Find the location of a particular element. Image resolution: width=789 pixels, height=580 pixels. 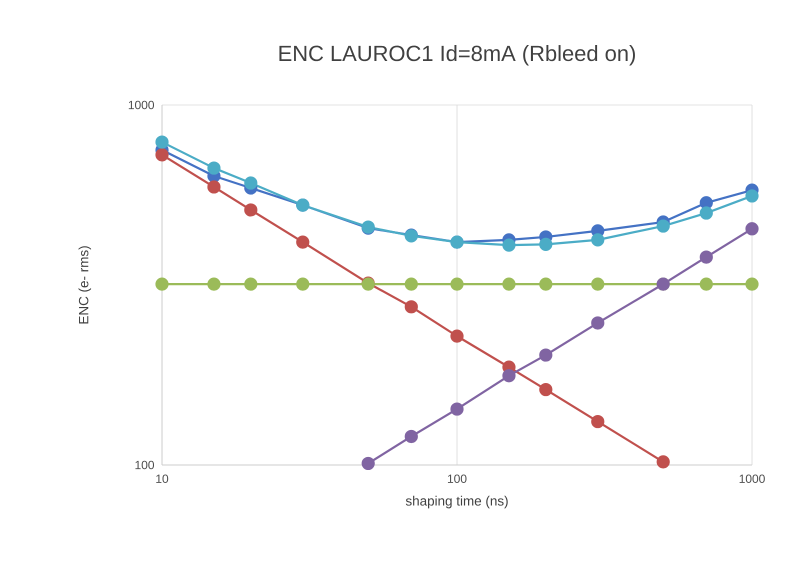

x-axis-title: shaping time (ns) is located at coordinates (457, 502).